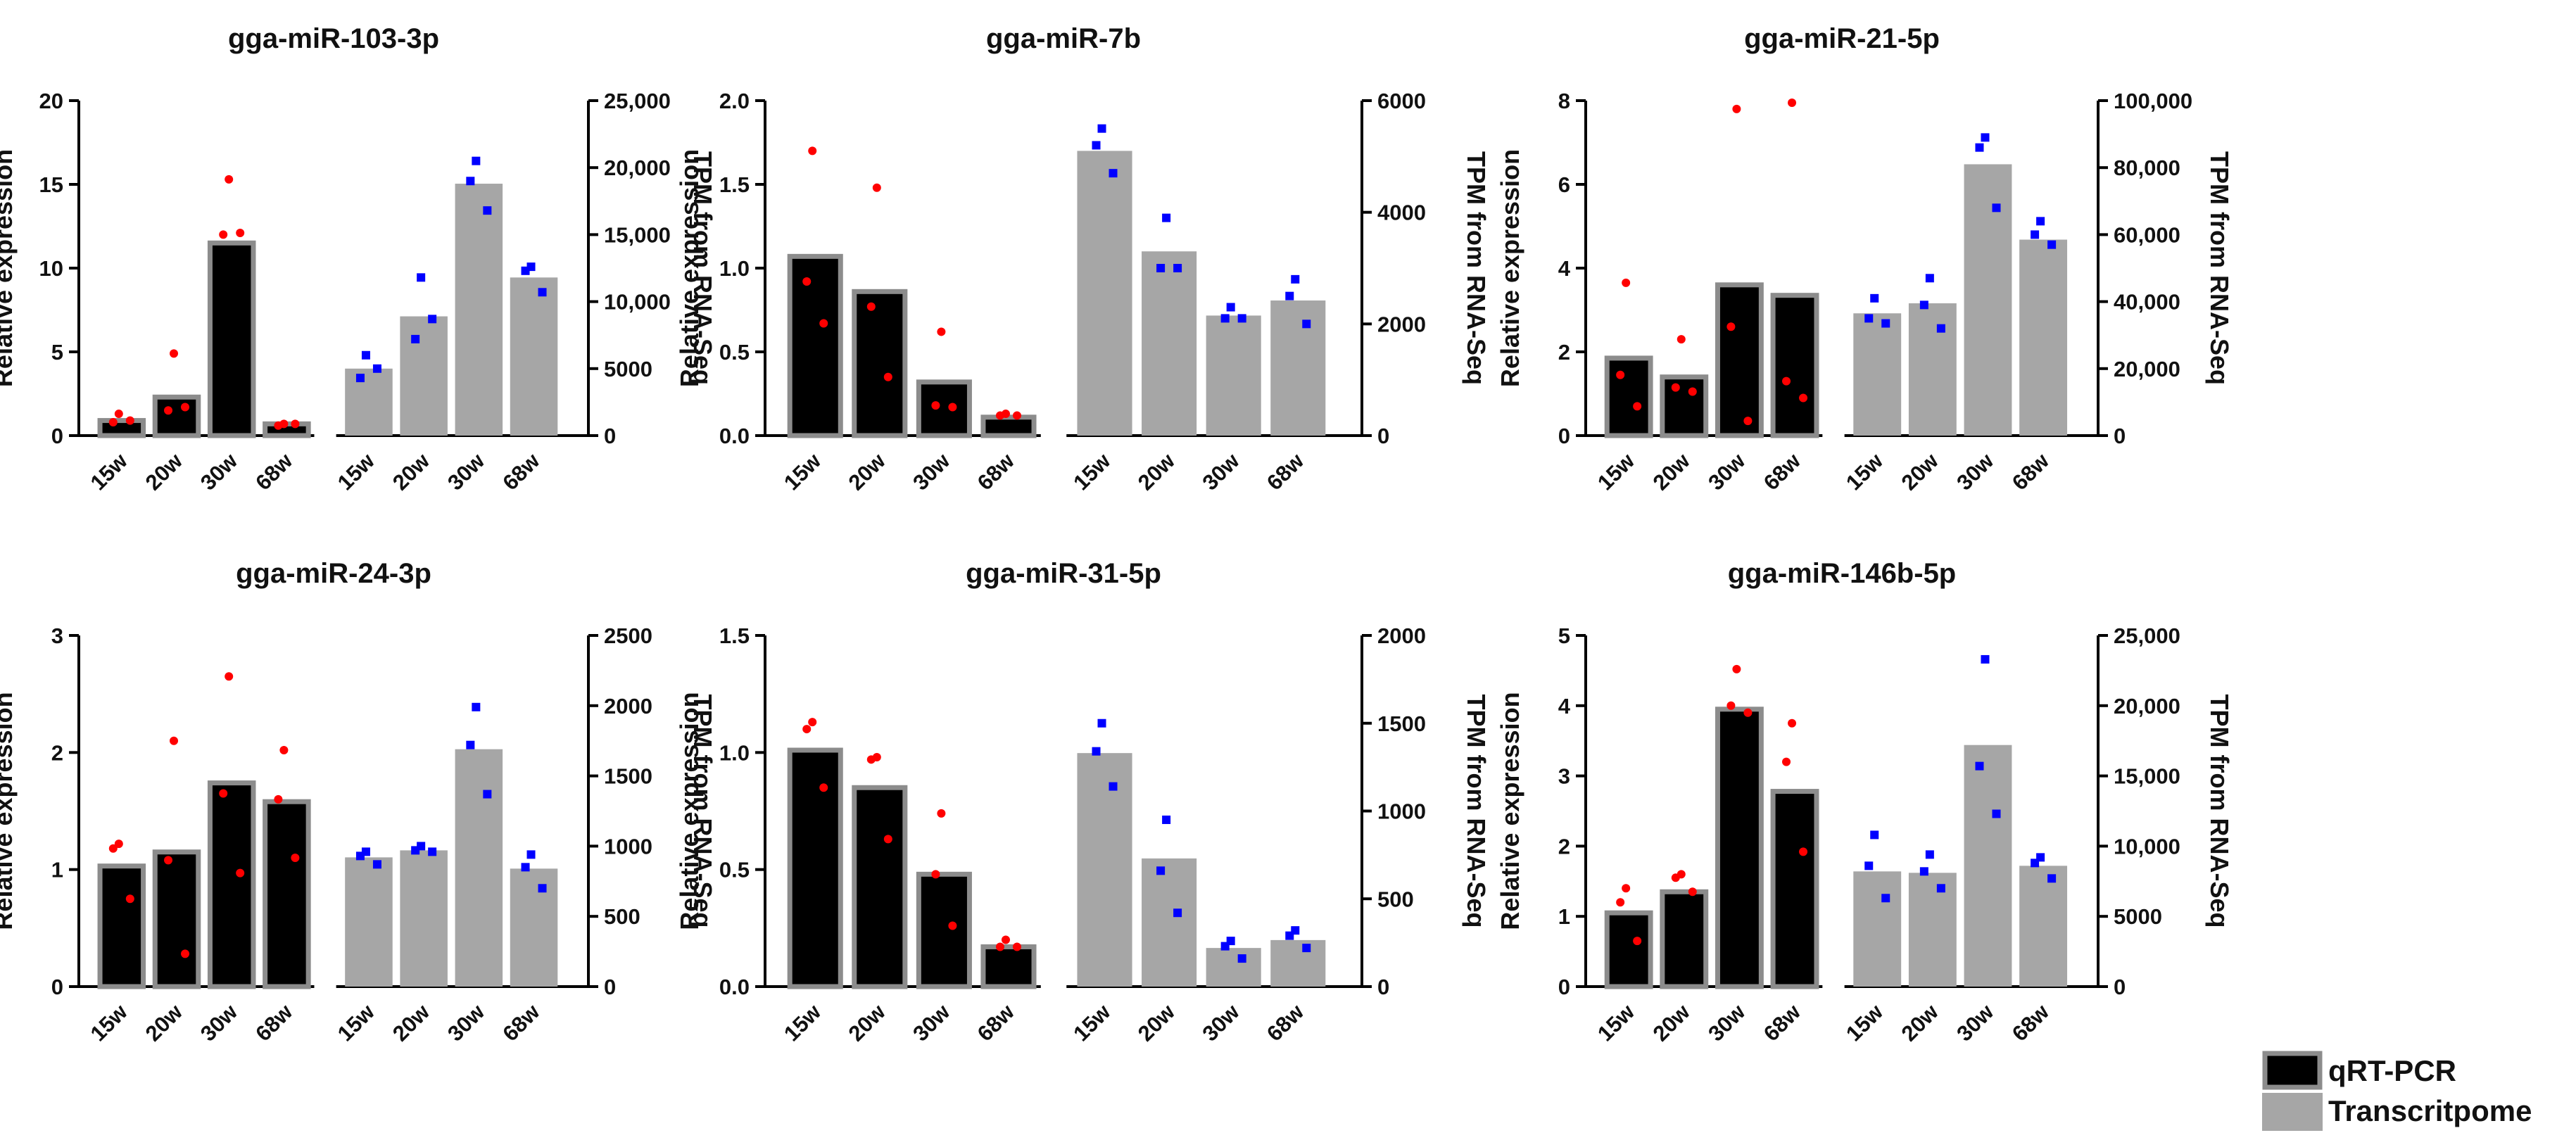 The height and width of the screenshot is (1140, 2576). Describe the element at coordinates (1564, 184) in the screenshot. I see `left-tick-label: 6` at that location.